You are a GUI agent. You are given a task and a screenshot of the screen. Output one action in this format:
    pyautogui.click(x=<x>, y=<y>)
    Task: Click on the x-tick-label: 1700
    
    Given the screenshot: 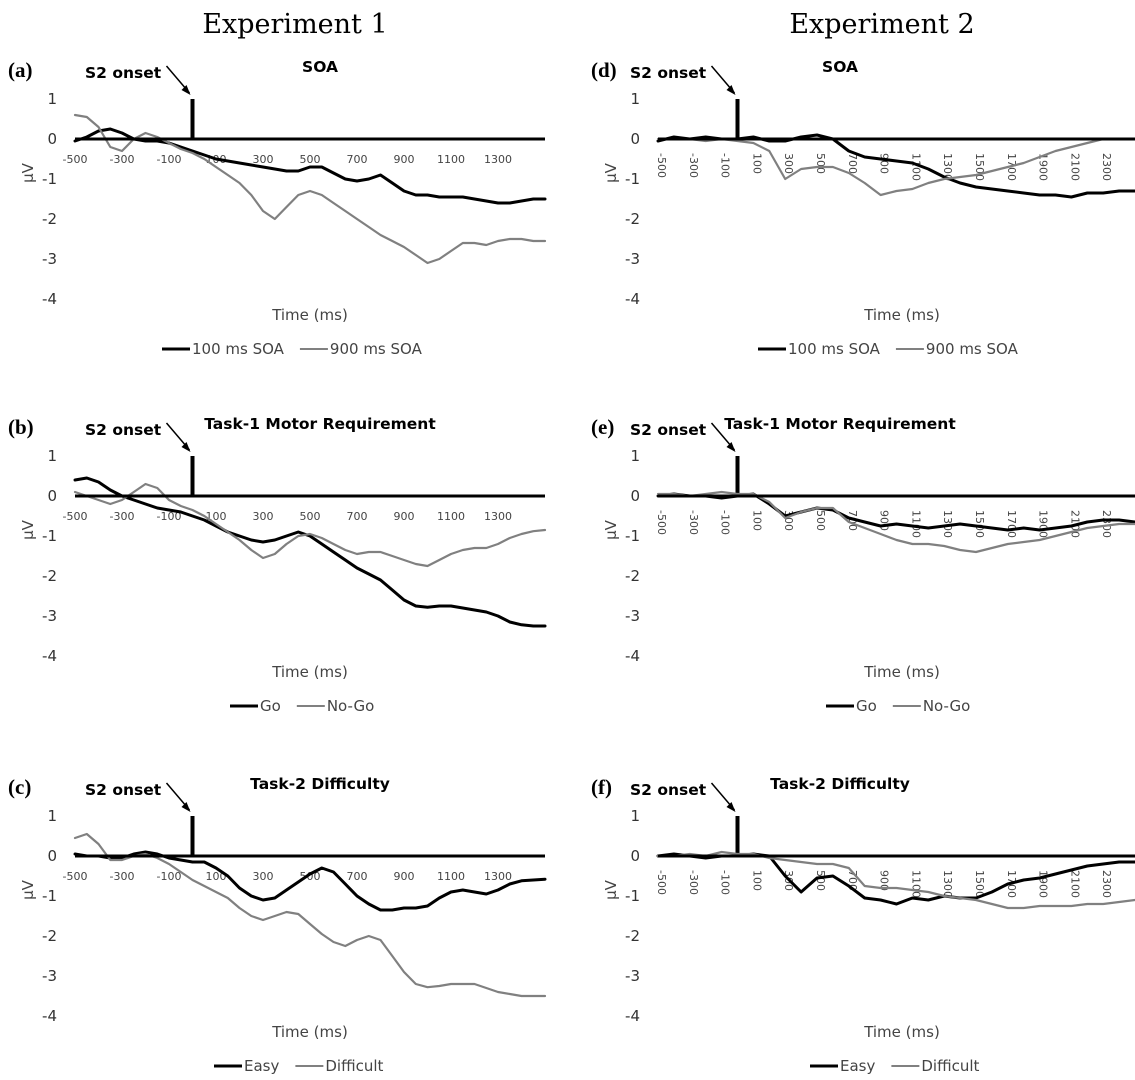 What is the action you would take?
    pyautogui.click(x=1011, y=524)
    